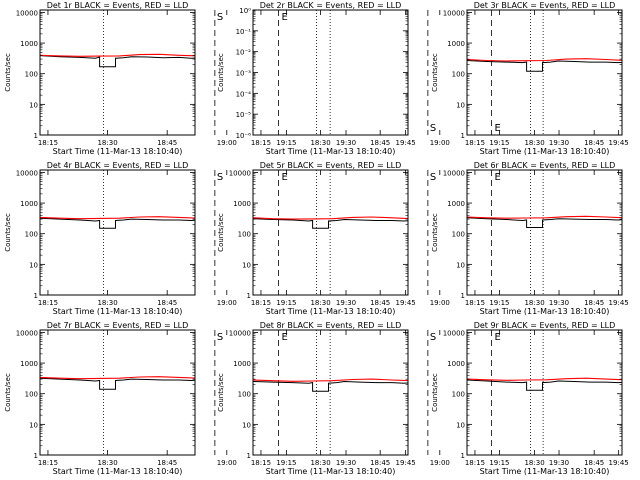 This screenshot has width=640, height=480. Describe the element at coordinates (456, 364) in the screenshot. I see `y-tick-label: 1000` at that location.